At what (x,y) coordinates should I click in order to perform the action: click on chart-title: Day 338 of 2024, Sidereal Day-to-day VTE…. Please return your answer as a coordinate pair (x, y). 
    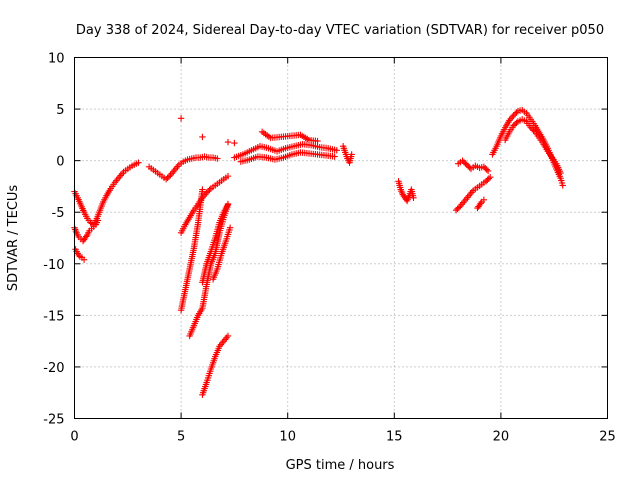
    Looking at the image, I should click on (340, 30).